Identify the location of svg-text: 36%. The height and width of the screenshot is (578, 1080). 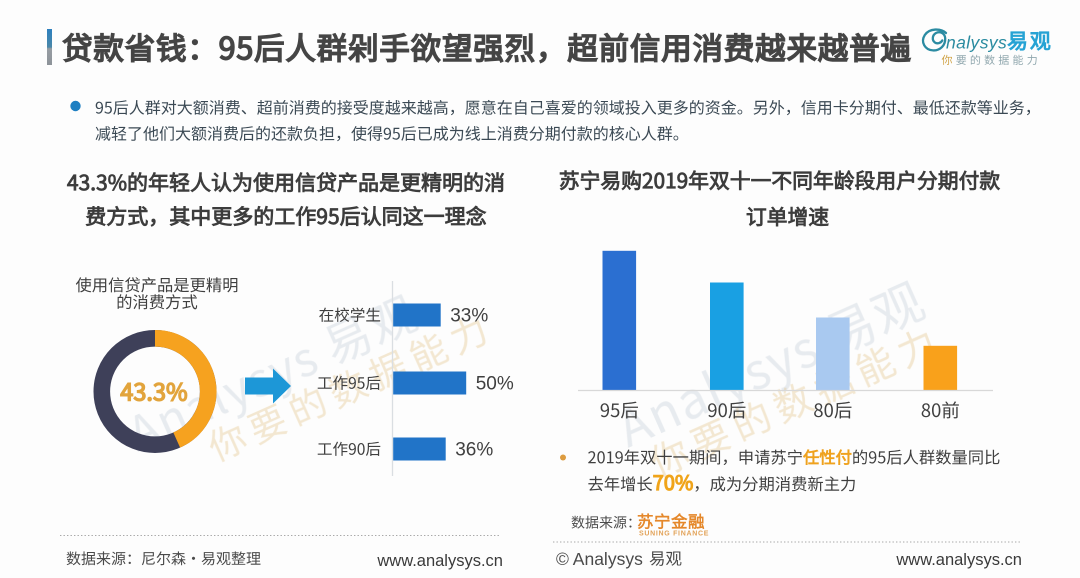
(474, 450).